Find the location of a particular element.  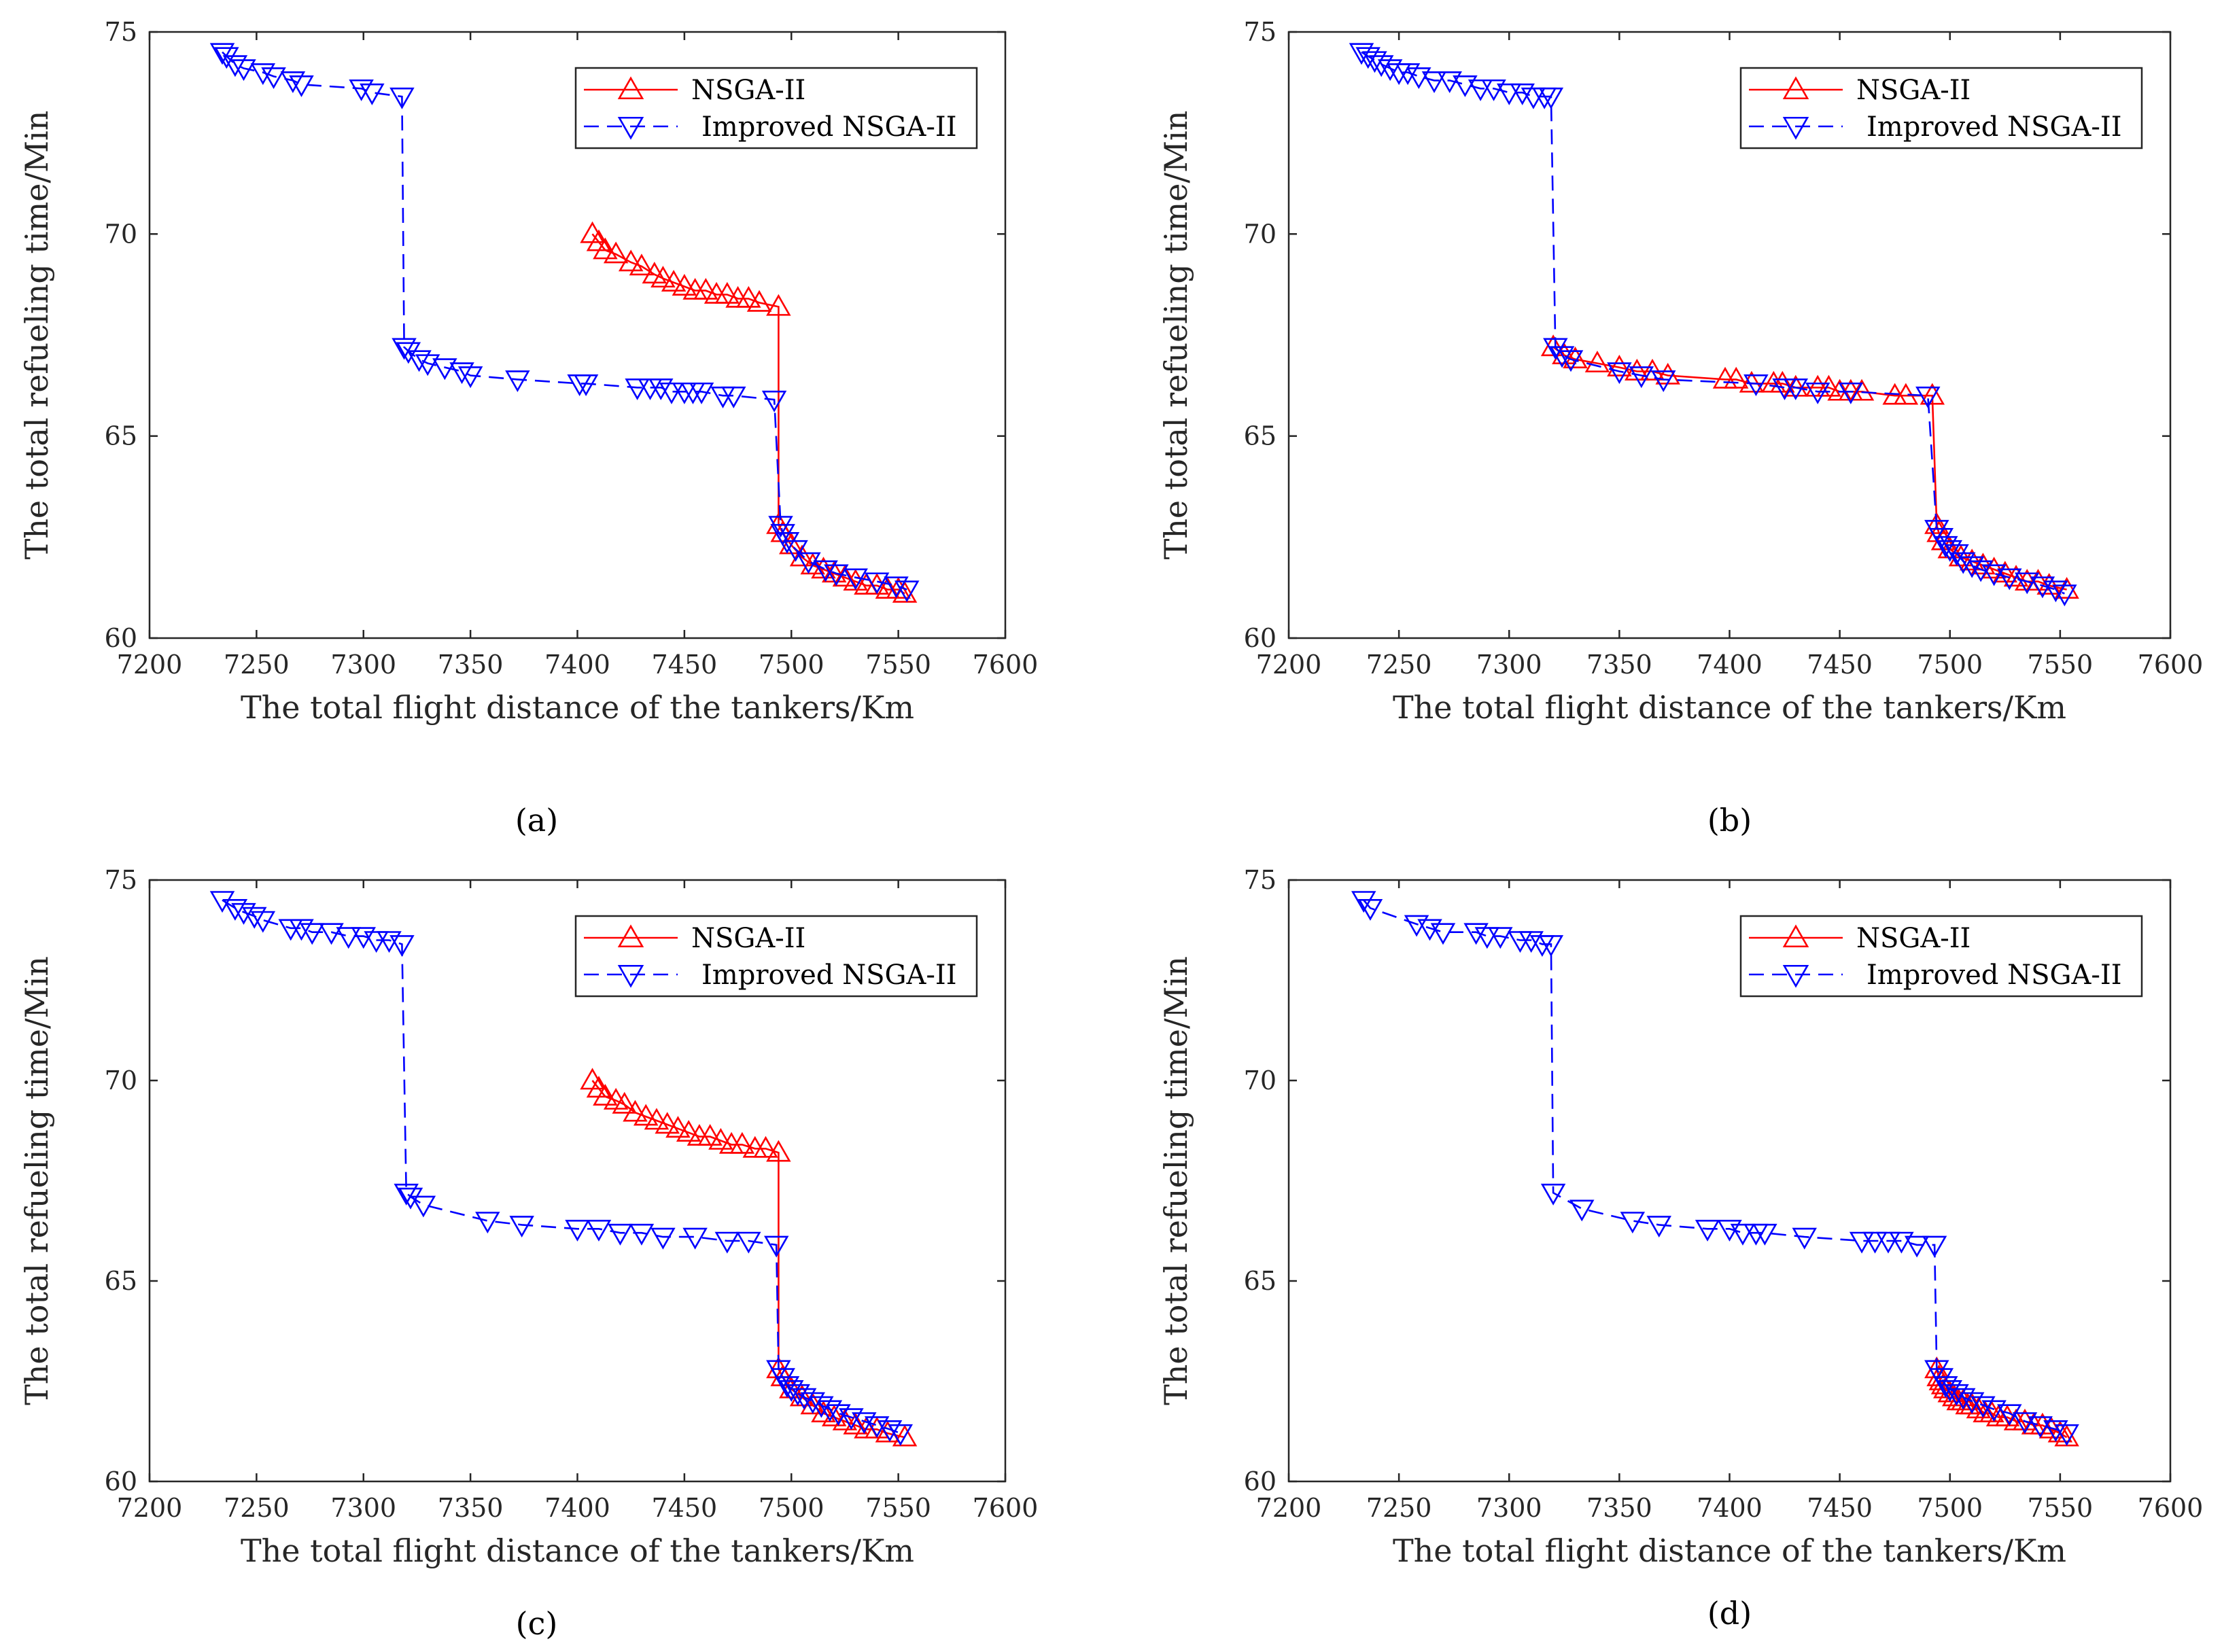

legend-label: NSGA-II is located at coordinates (1913, 90).